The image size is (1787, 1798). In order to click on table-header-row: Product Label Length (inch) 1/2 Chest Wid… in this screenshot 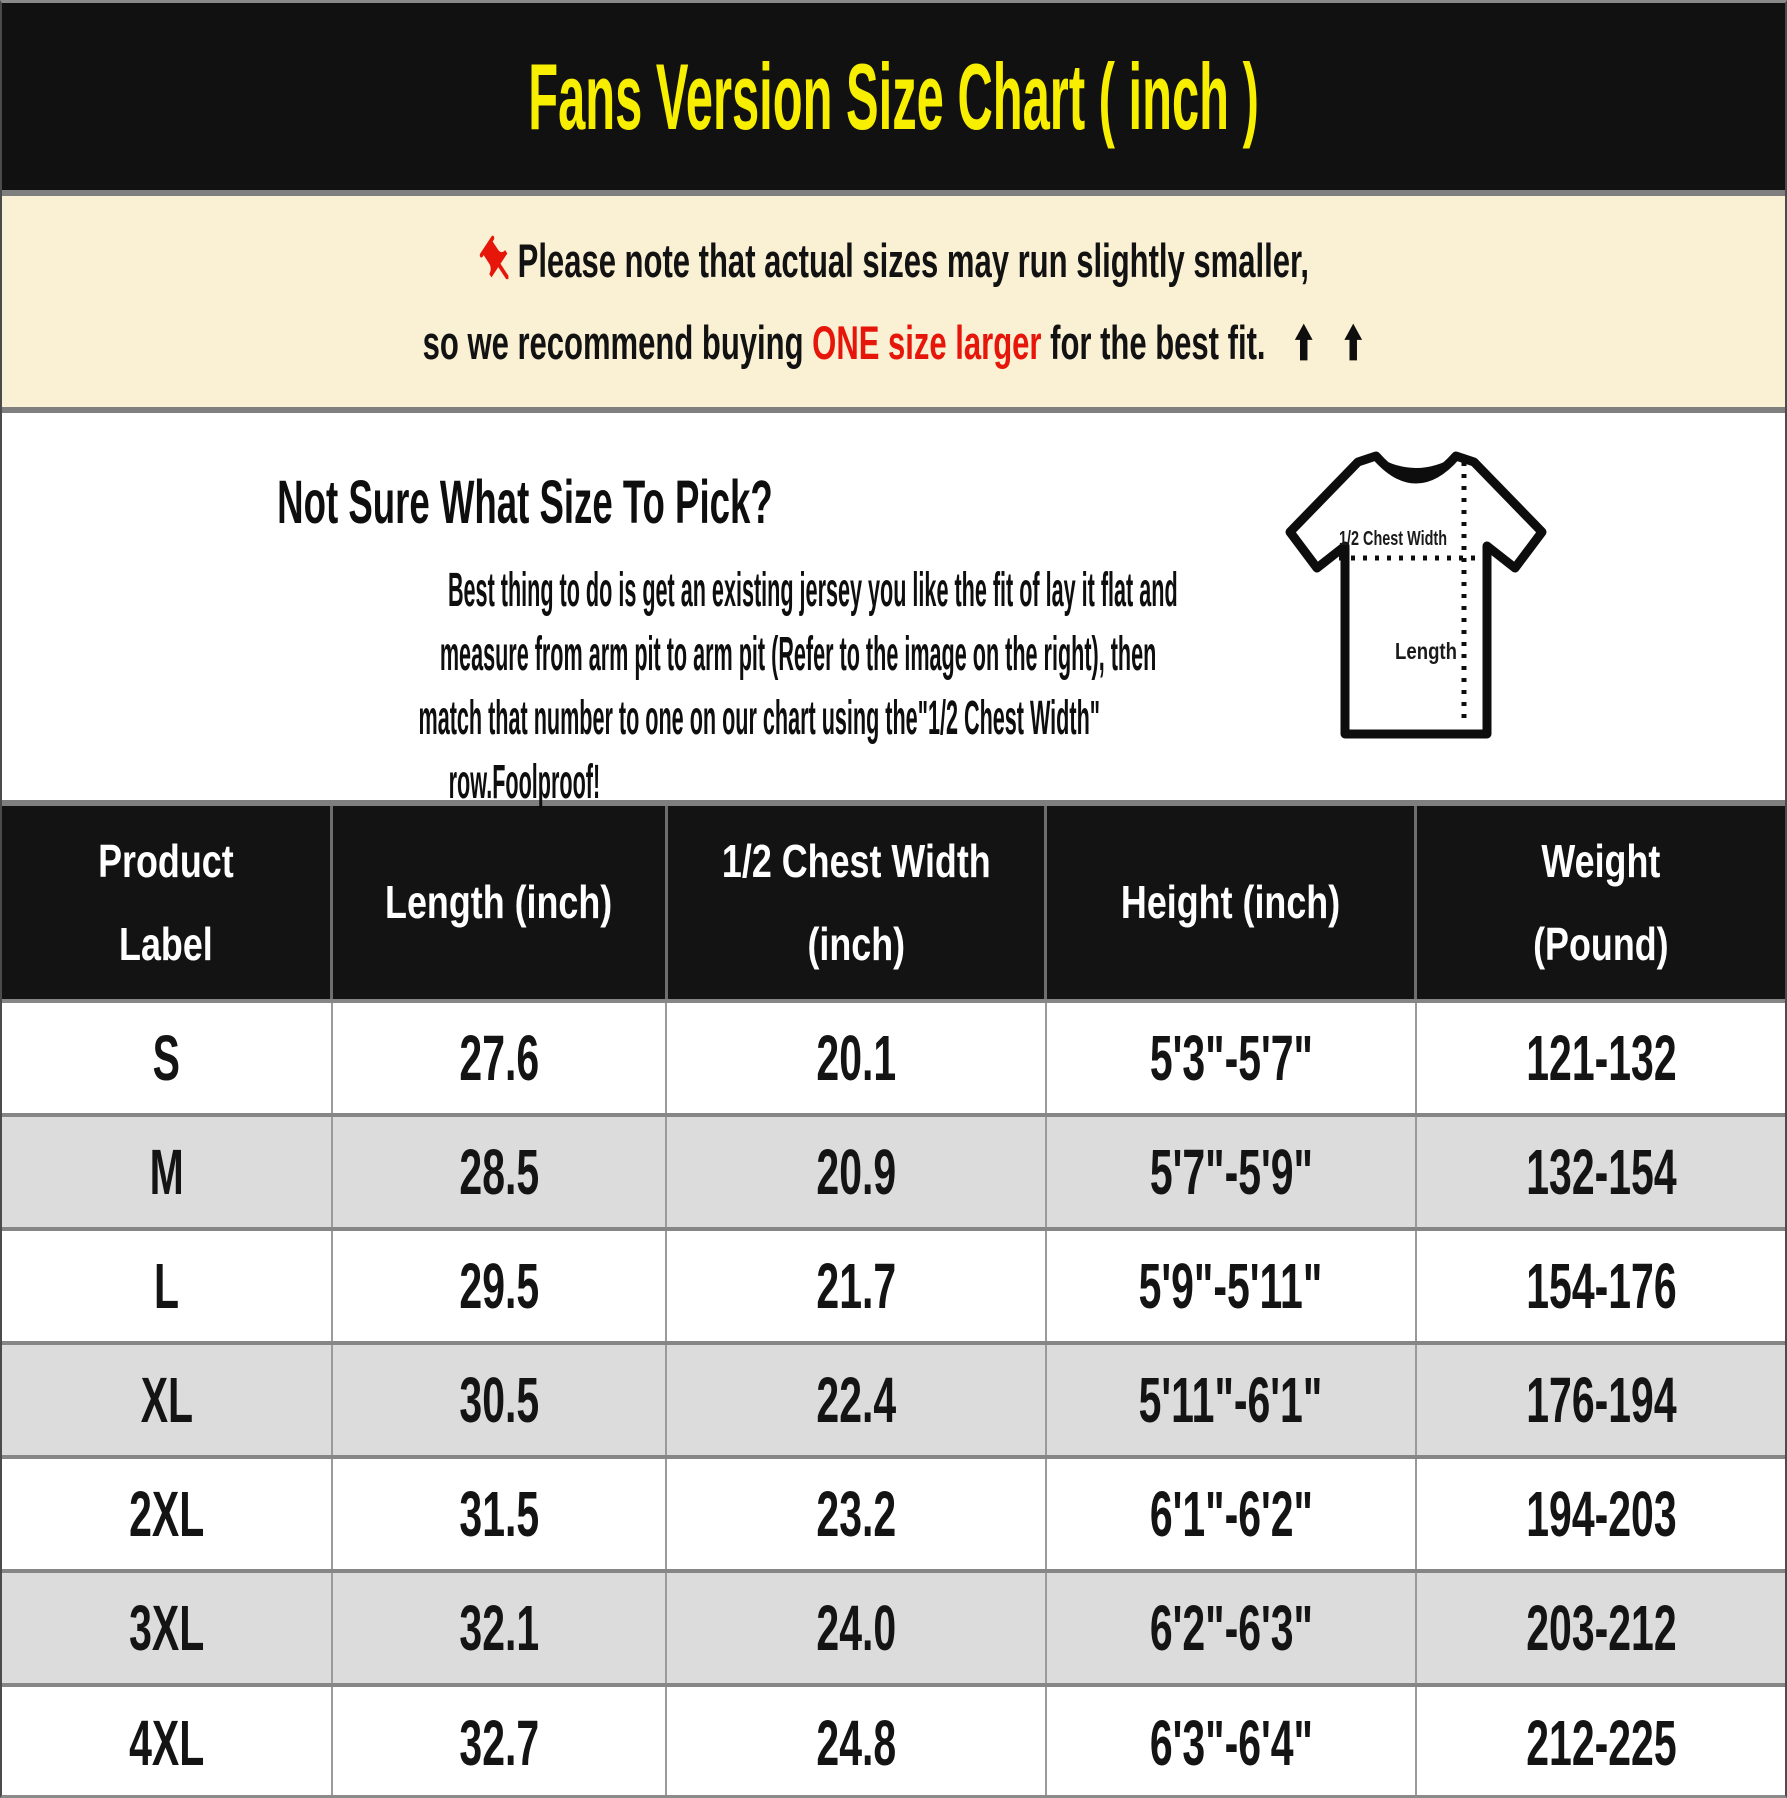, I will do `click(893, 903)`.